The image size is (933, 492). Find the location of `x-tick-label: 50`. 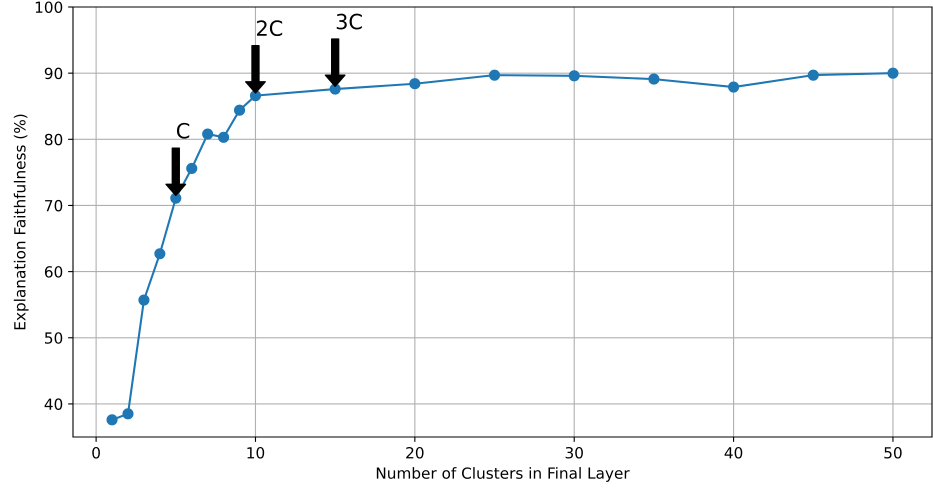

x-tick-label: 50 is located at coordinates (893, 452).